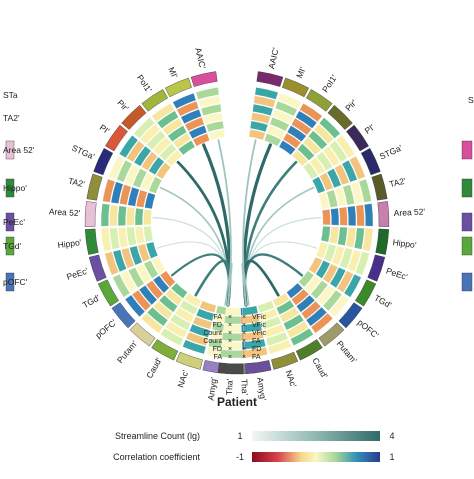  Describe the element at coordinates (409, 212) in the screenshot. I see `right-region-label: Area 52'` at that location.